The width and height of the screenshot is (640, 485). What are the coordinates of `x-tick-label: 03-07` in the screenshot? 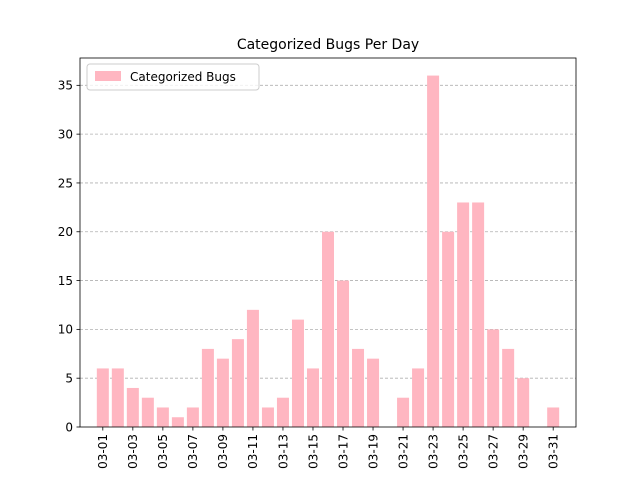 It's located at (193, 451).